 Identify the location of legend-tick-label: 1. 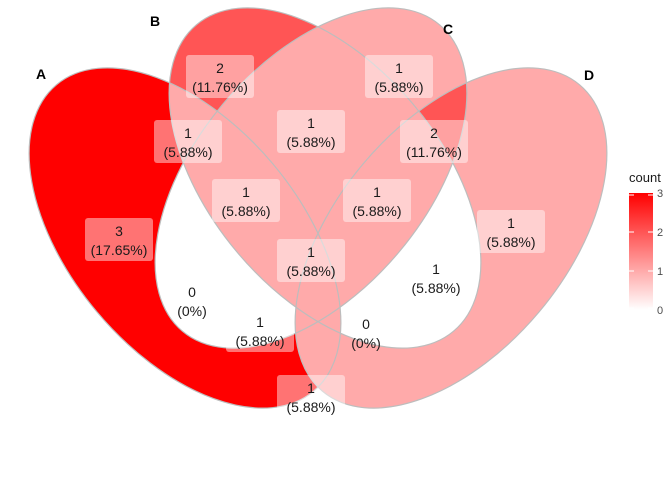
(660, 272).